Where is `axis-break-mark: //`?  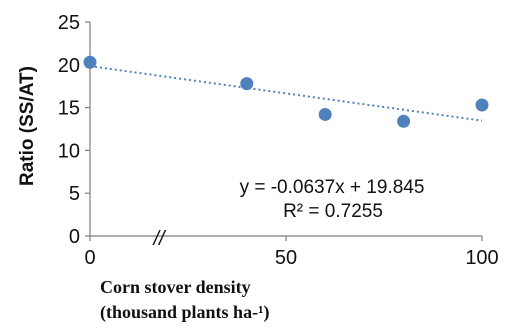
axis-break-mark: // is located at coordinates (159, 239).